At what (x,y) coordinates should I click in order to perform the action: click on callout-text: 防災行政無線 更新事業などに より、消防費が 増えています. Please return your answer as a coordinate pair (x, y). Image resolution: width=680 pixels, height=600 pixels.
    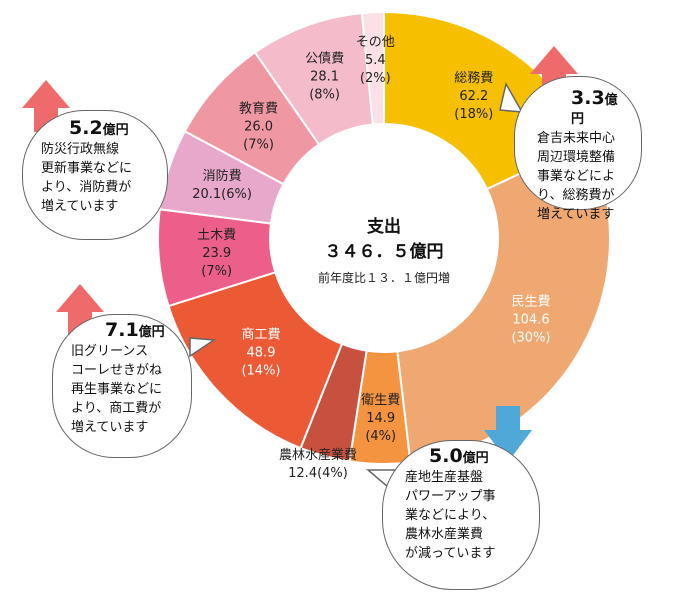
    Looking at the image, I should click on (87, 178).